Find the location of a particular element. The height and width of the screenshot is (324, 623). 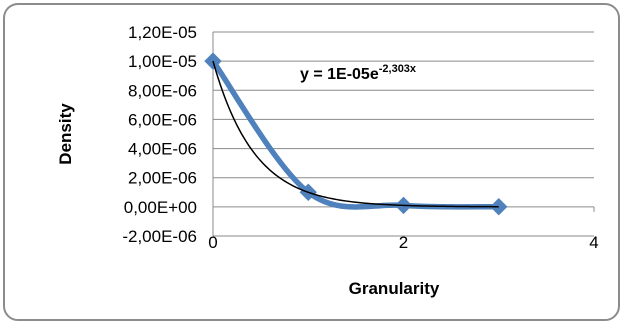

y-tick-label-0: 1,20E-05 is located at coordinates (162, 32).